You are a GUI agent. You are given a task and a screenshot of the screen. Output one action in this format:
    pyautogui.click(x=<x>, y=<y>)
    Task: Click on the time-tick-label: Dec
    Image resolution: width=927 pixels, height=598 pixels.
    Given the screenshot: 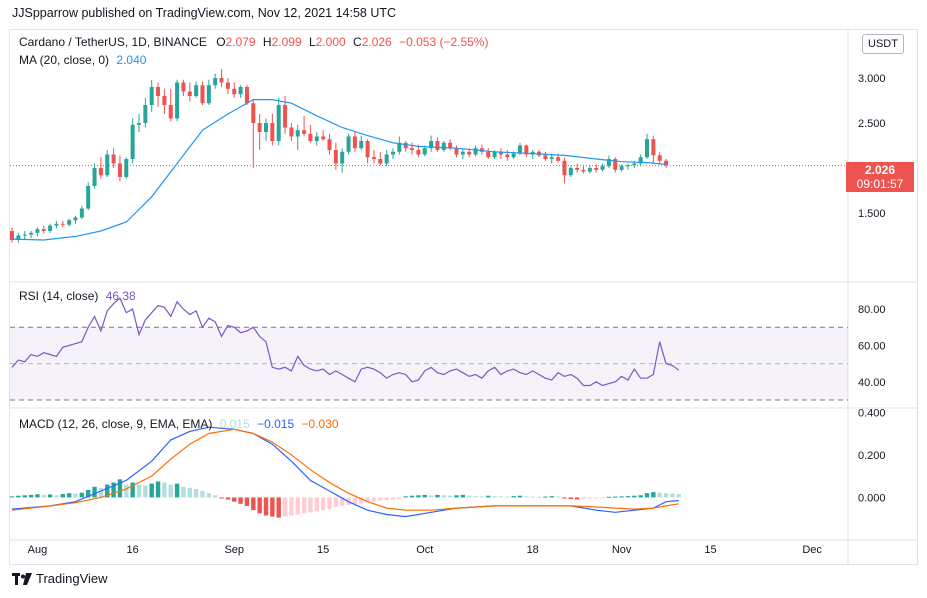 What is the action you would take?
    pyautogui.click(x=812, y=550)
    